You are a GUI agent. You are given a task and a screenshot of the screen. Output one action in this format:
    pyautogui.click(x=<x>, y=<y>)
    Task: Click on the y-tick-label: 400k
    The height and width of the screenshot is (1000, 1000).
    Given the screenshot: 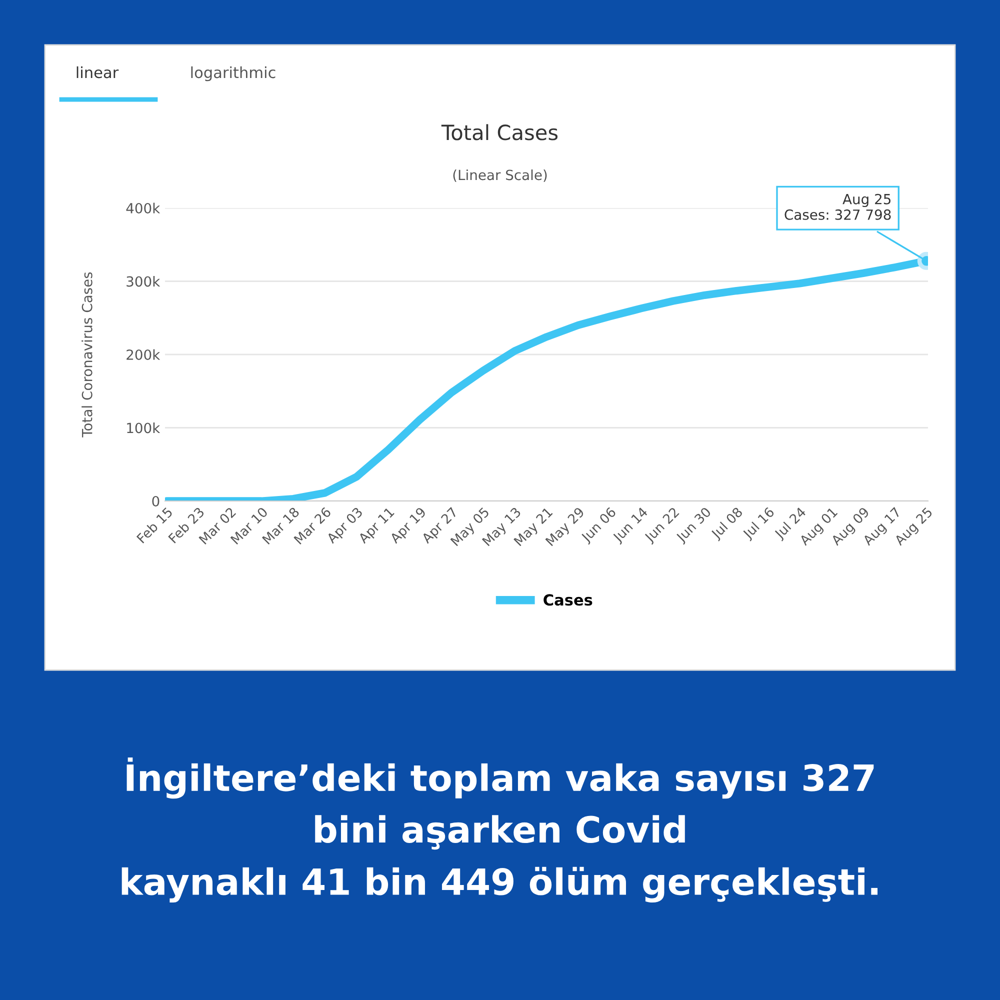 What is the action you would take?
    pyautogui.click(x=143, y=208)
    